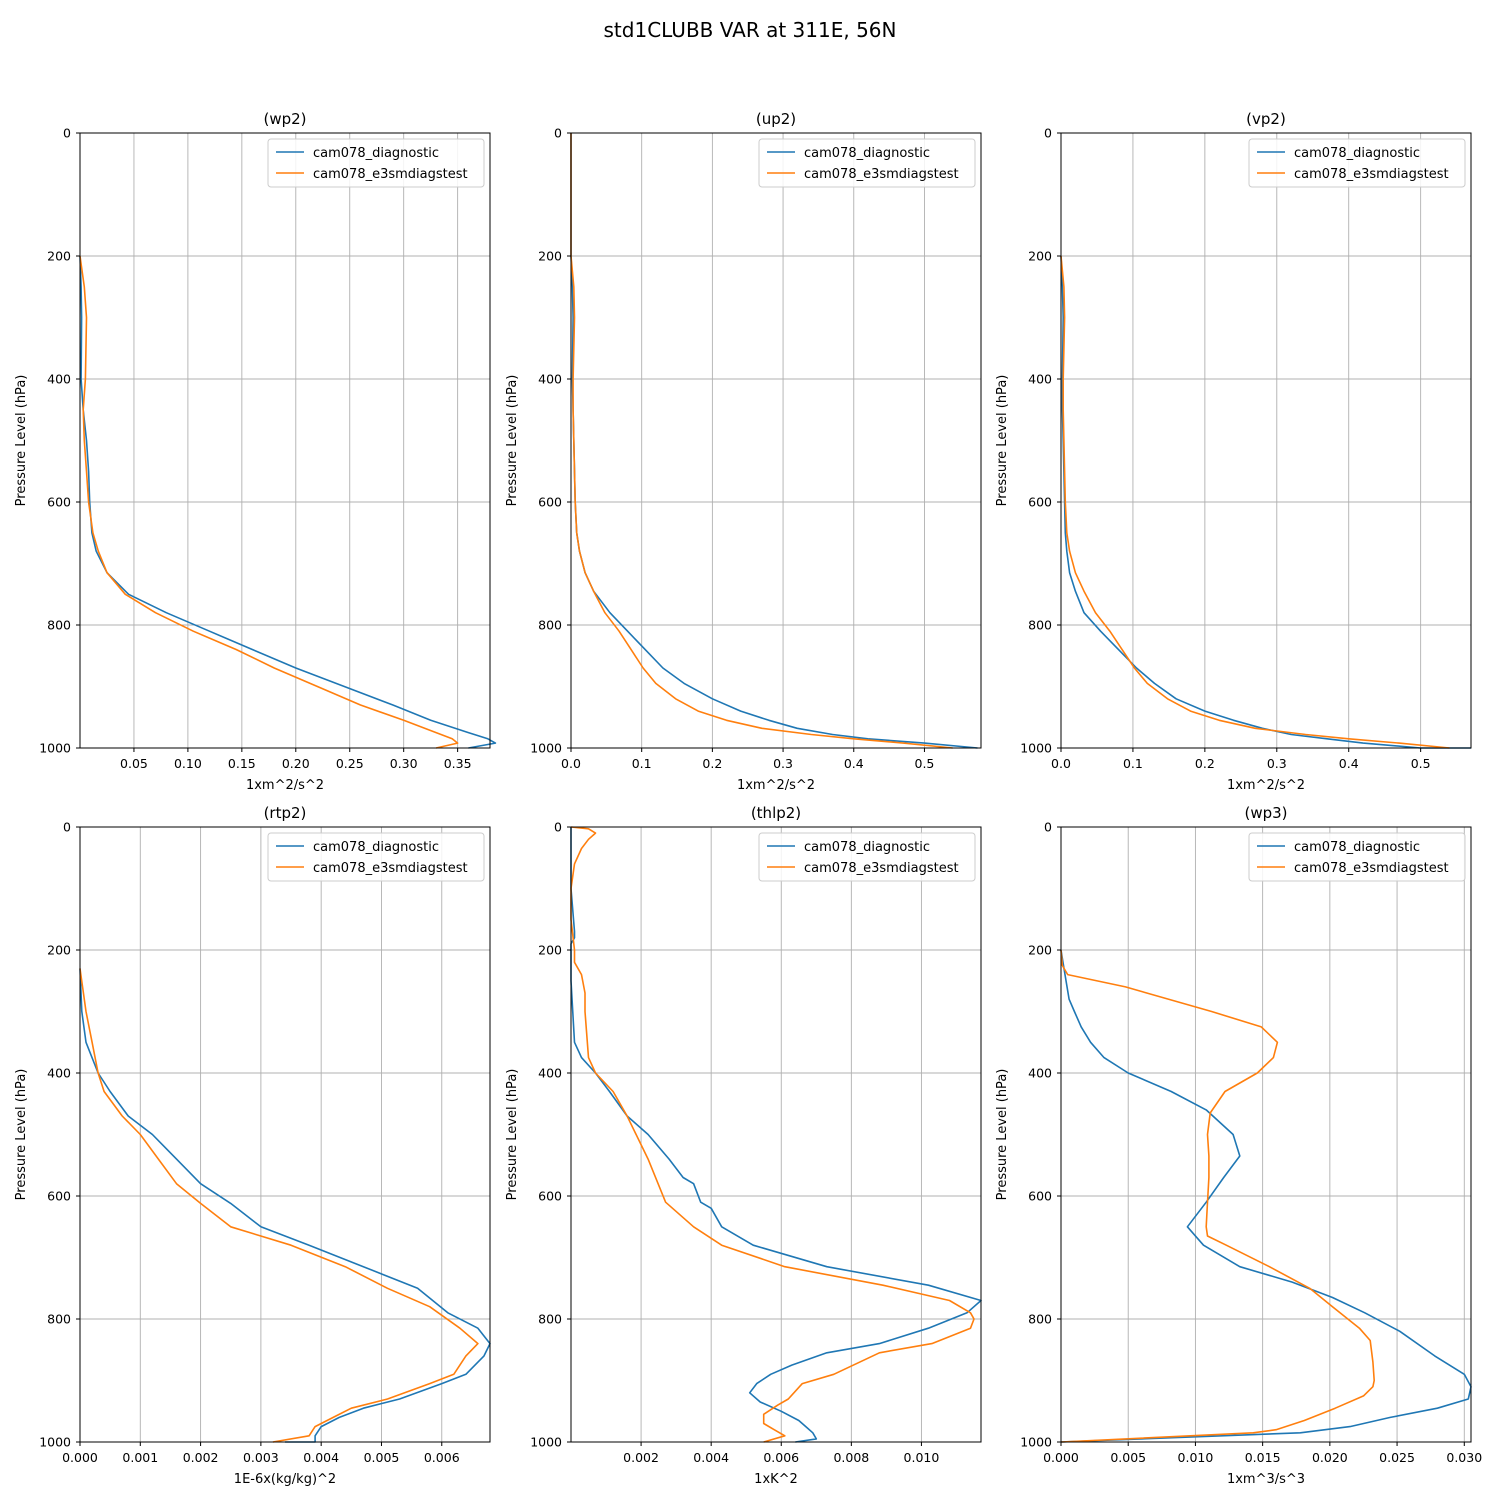 Image resolution: width=1500 pixels, height=1500 pixels. I want to click on subplot-title: (thlp2), so click(776, 813).